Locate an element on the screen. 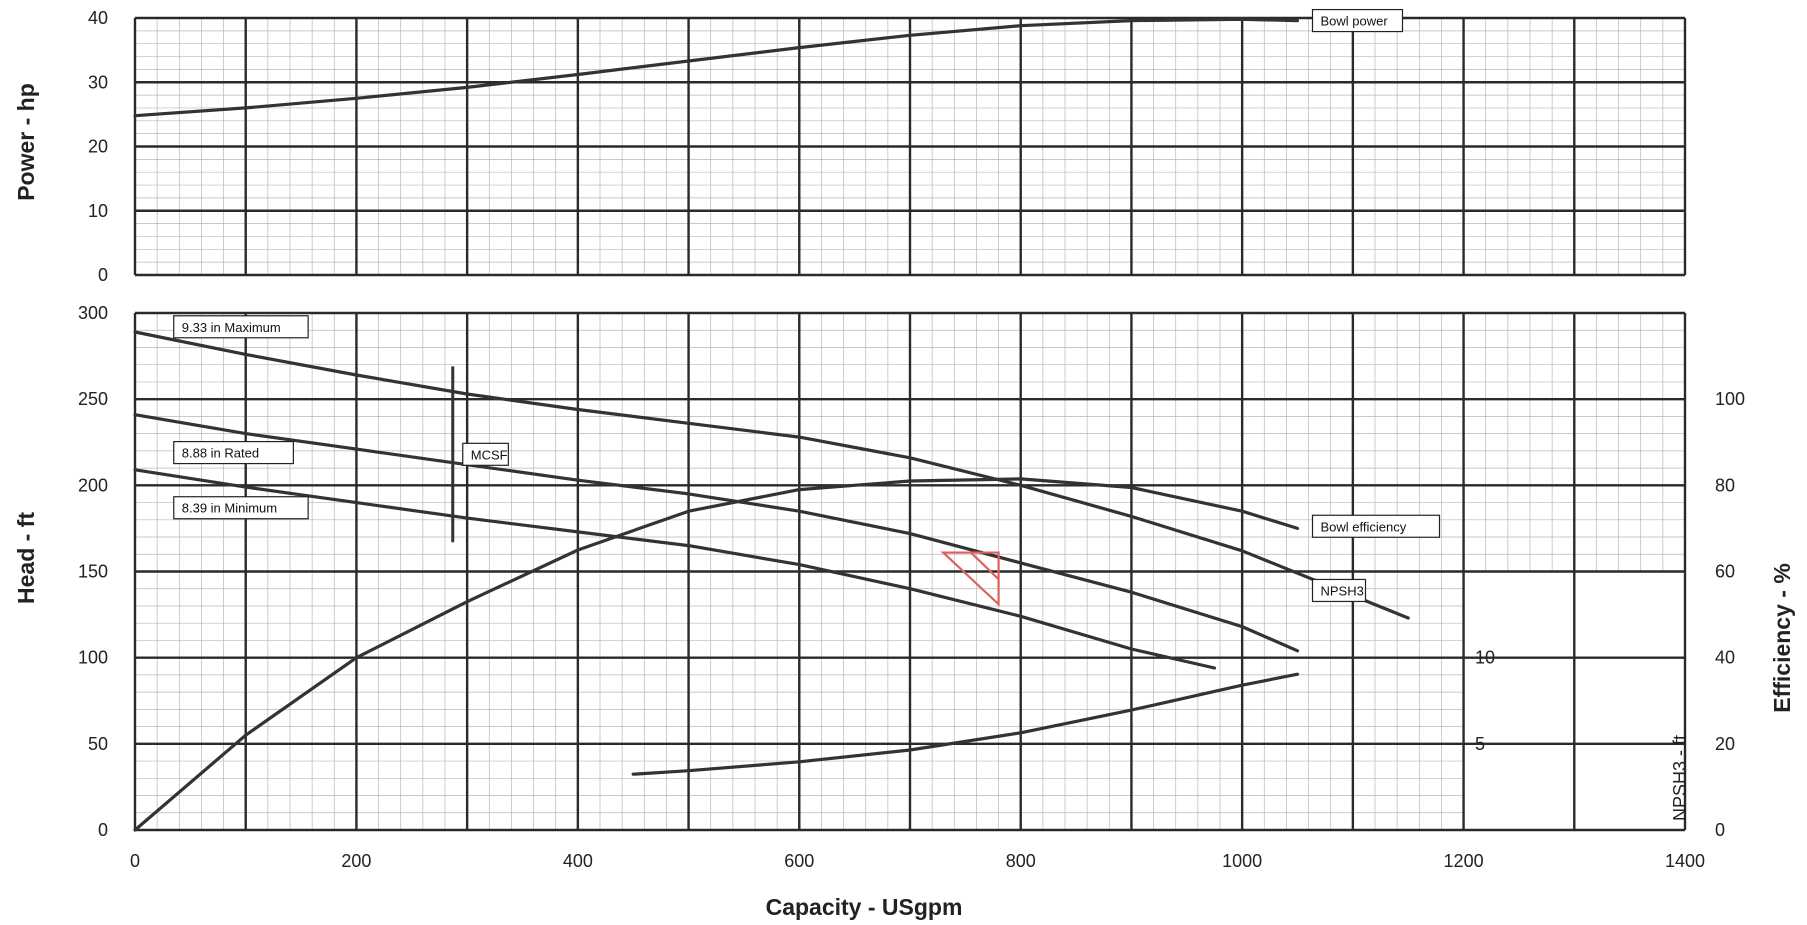 The width and height of the screenshot is (1807, 925). power-tick-label: 20 is located at coordinates (98, 147).